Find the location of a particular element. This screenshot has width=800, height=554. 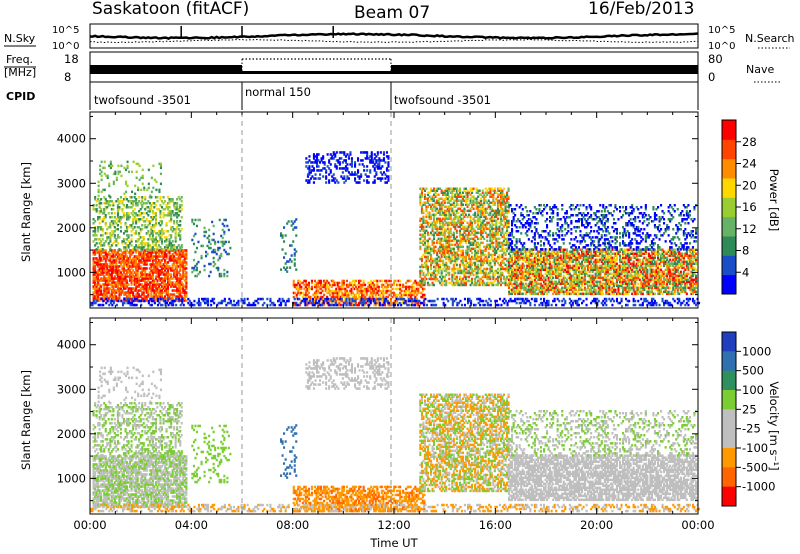

power-cell-1943 is located at coordinates (199, 220).